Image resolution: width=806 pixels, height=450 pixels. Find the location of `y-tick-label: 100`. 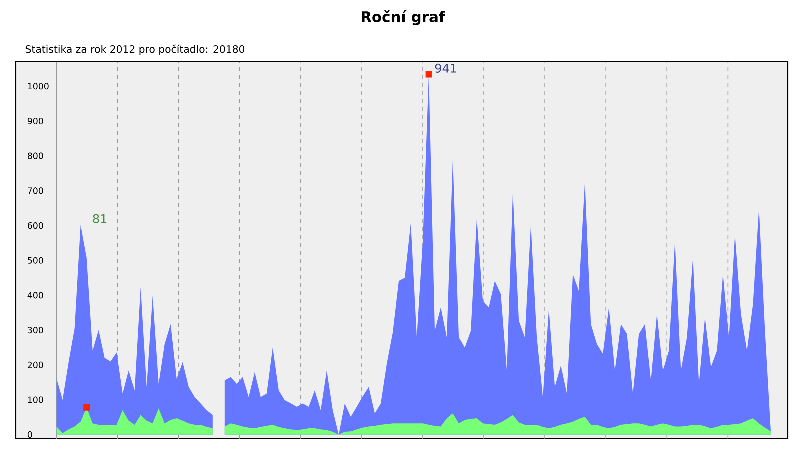

y-tick-label: 100 is located at coordinates (36, 400).